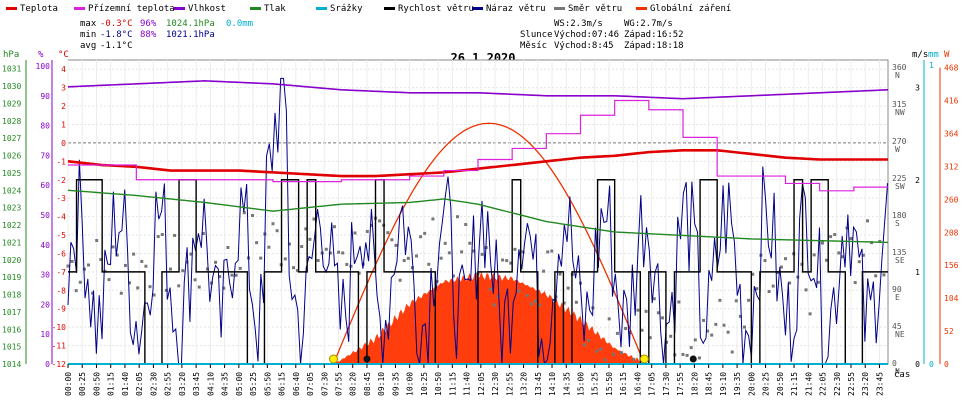  Describe the element at coordinates (45, 245) in the screenshot. I see `humidity-tick: 40` at that location.